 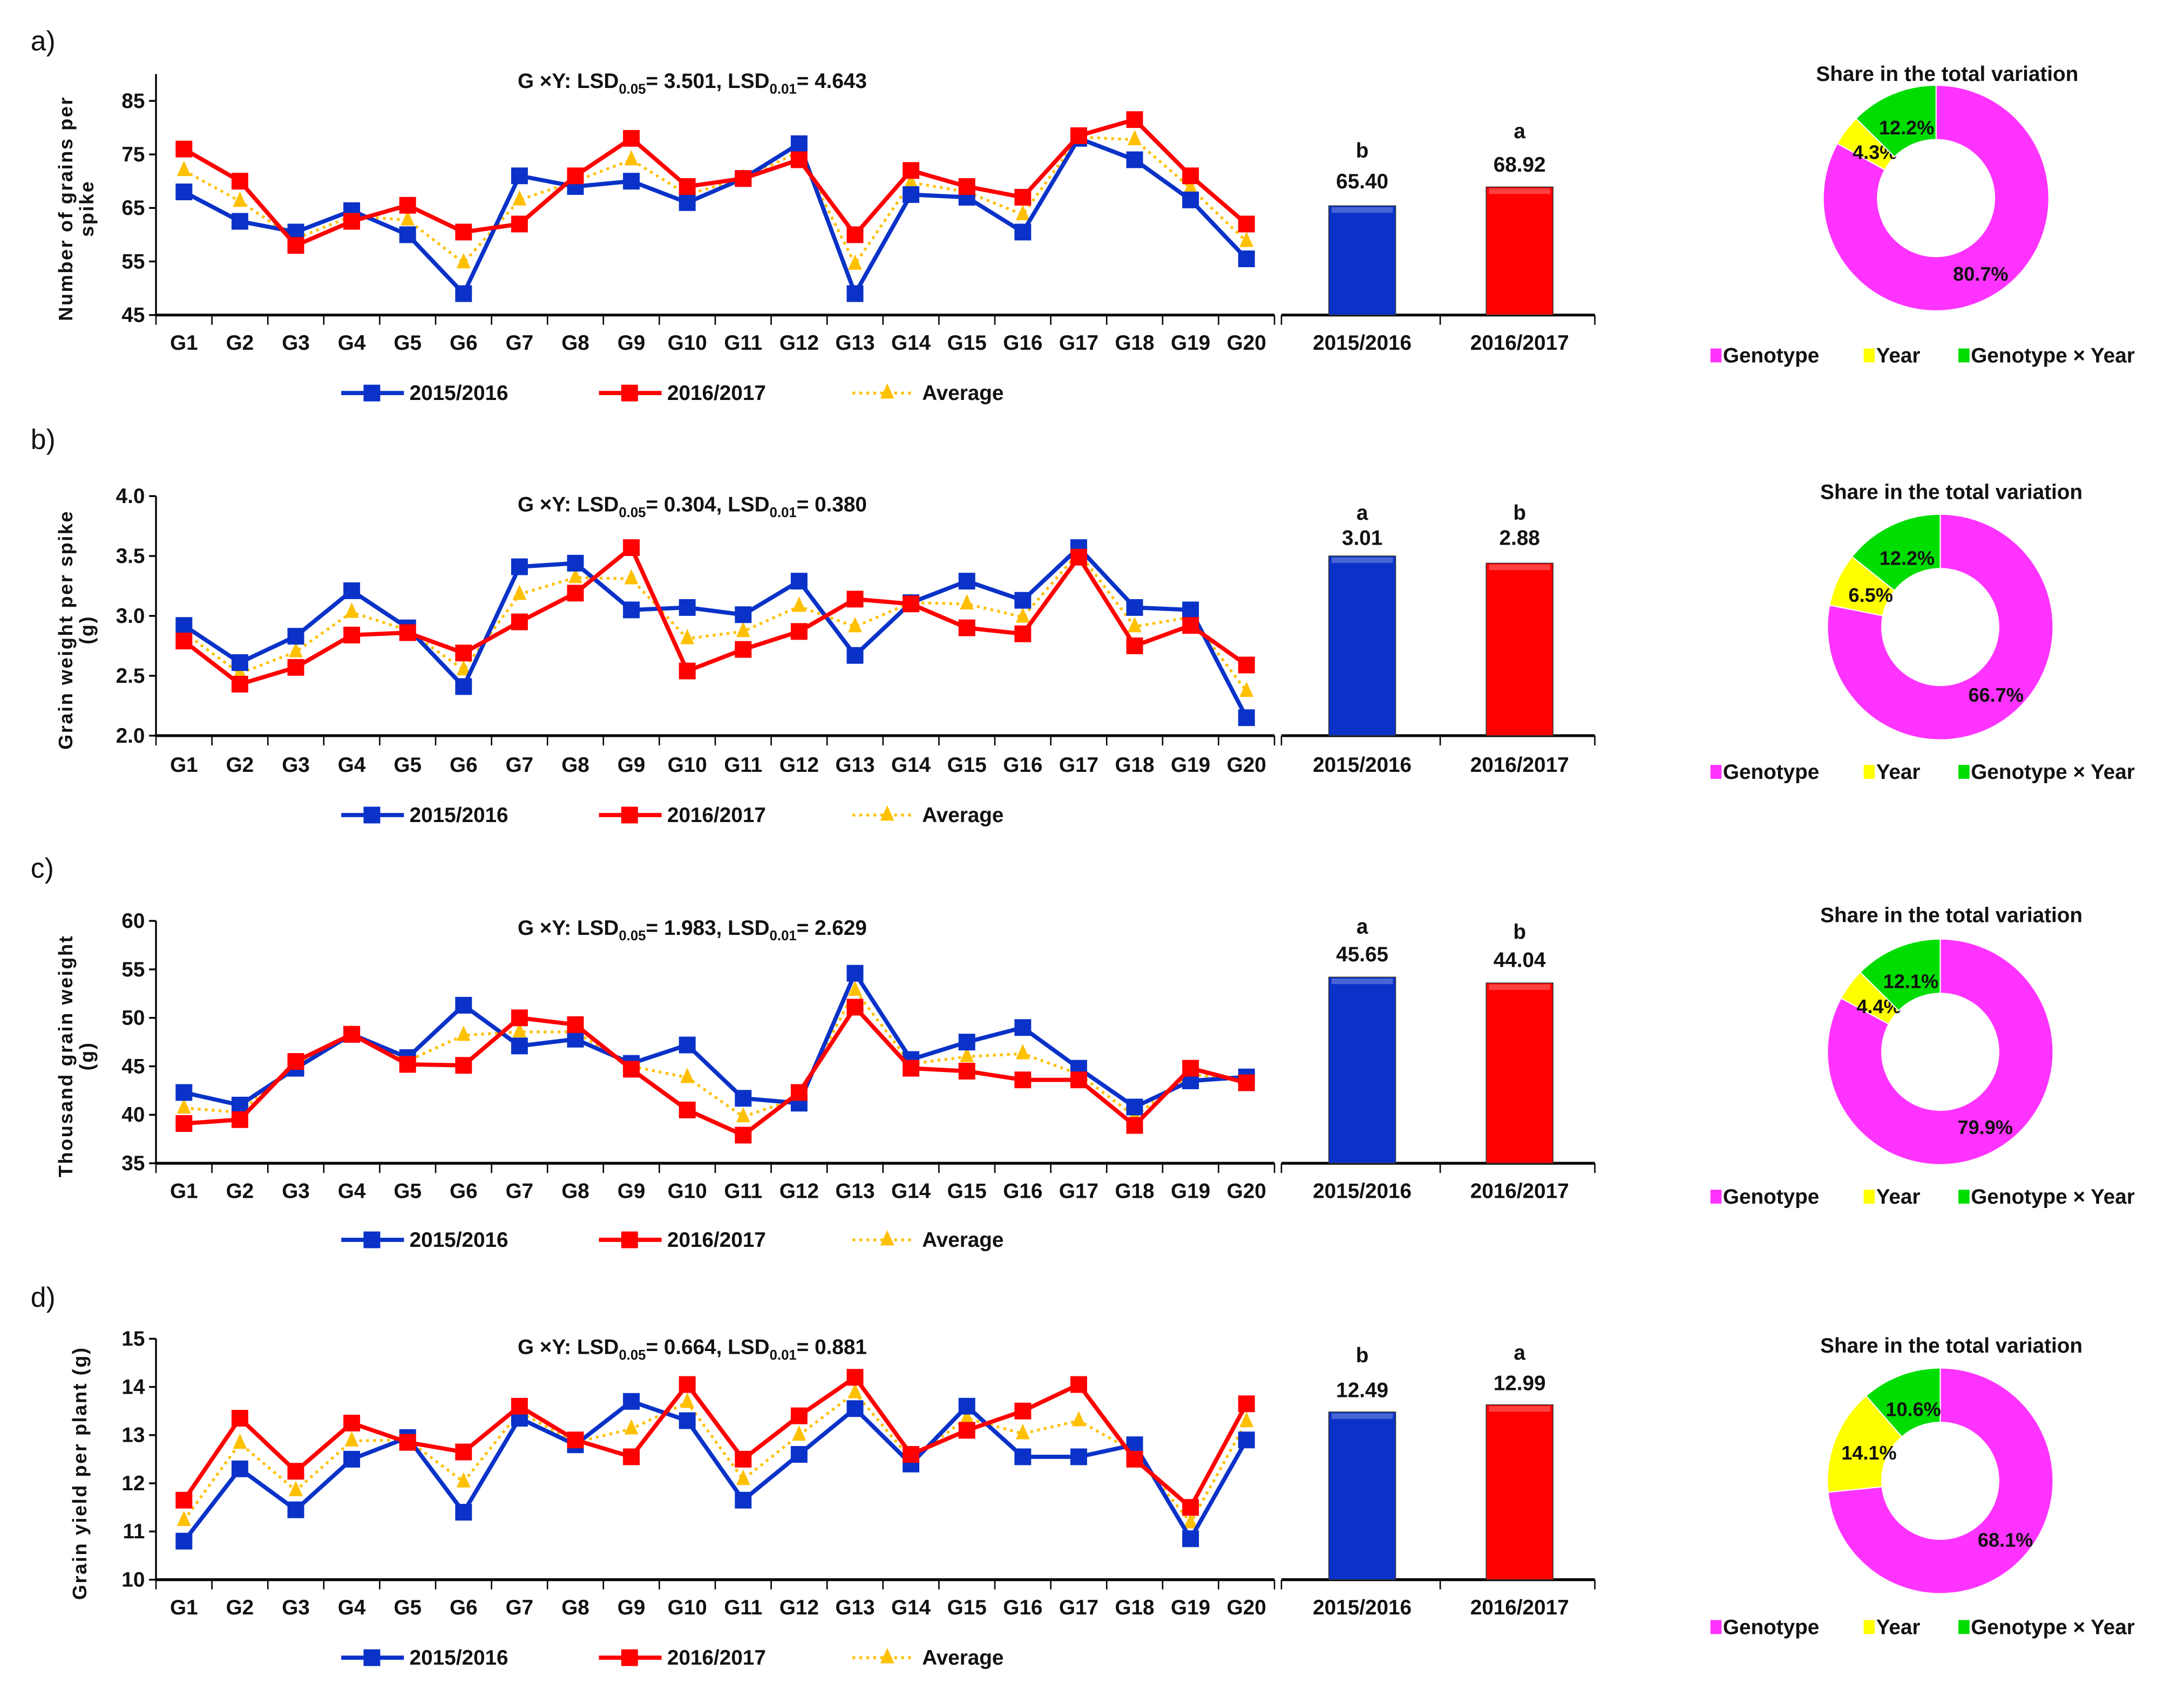 I want to click on lsd01-value: = 2.629, so click(x=832, y=928).